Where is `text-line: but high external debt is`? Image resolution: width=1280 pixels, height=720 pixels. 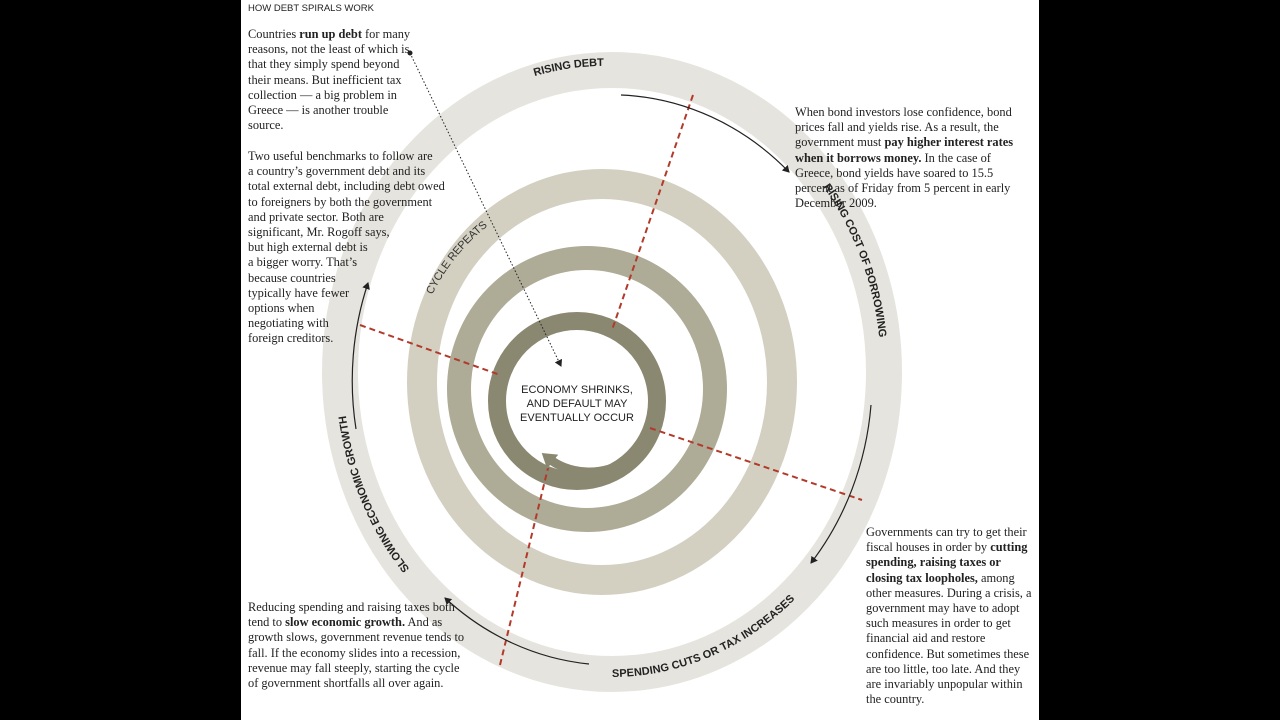
text-line: but high external debt is is located at coordinates (308, 247).